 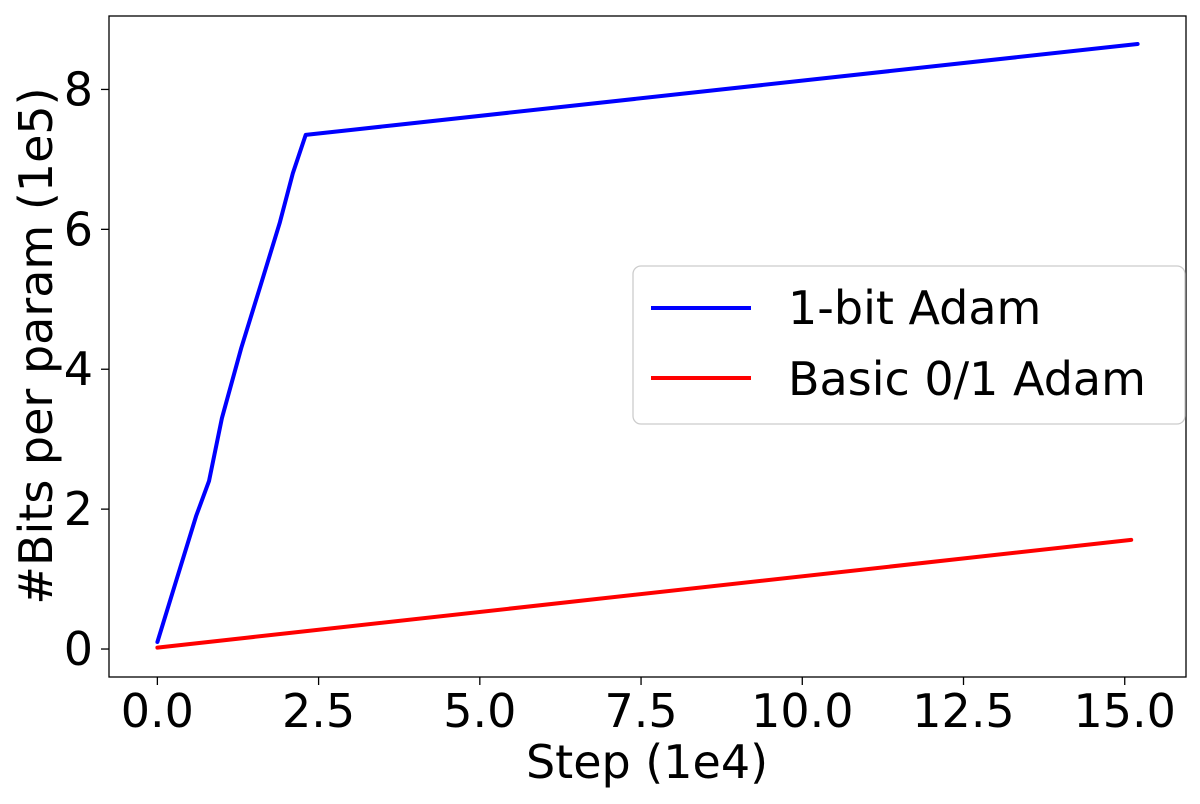 I want to click on x-tick-label: 10.0, so click(x=802, y=711).